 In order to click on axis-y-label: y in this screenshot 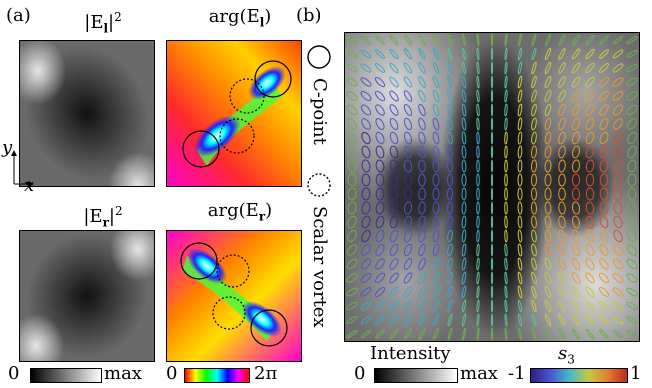, I will do `click(7, 147)`.